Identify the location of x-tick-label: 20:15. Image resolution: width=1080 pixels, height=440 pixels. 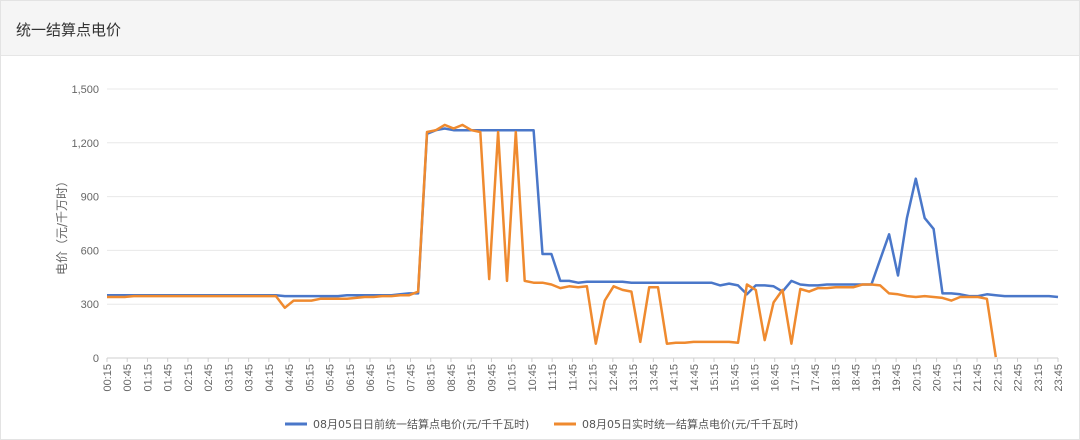
(917, 378).